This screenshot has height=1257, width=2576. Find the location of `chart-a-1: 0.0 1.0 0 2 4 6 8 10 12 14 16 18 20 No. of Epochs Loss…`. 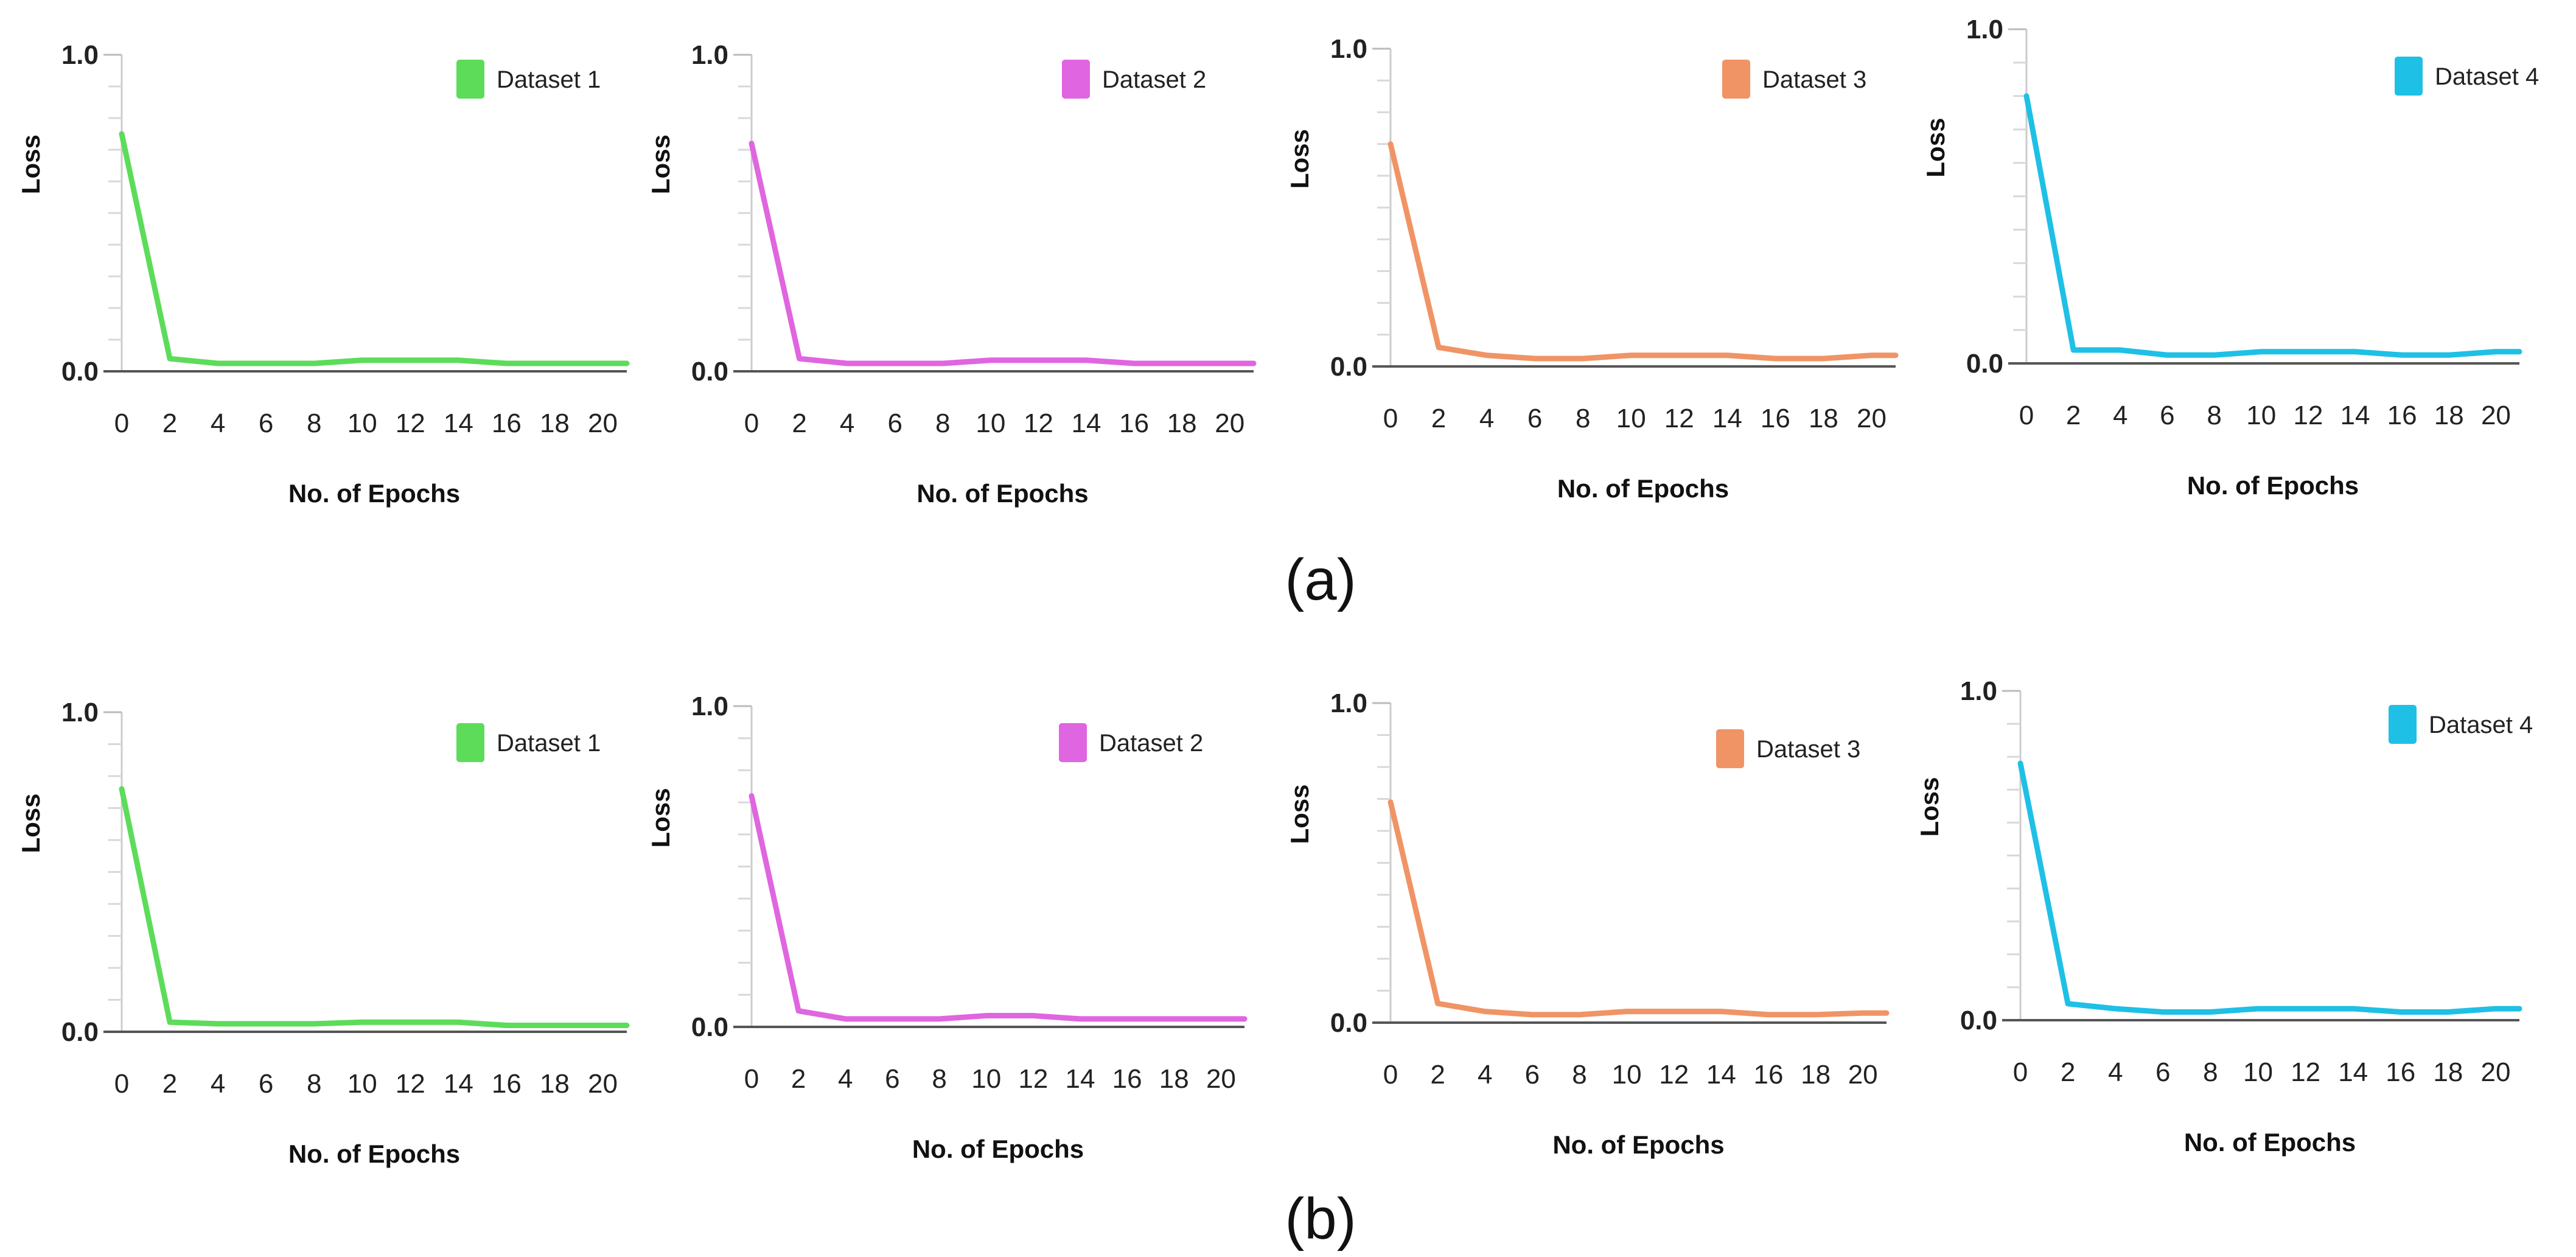

chart-a-1: 0.0 1.0 0 2 4 6 8 10 12 14 16 18 20 No. of Epochs Loss… is located at coordinates (323, 274).